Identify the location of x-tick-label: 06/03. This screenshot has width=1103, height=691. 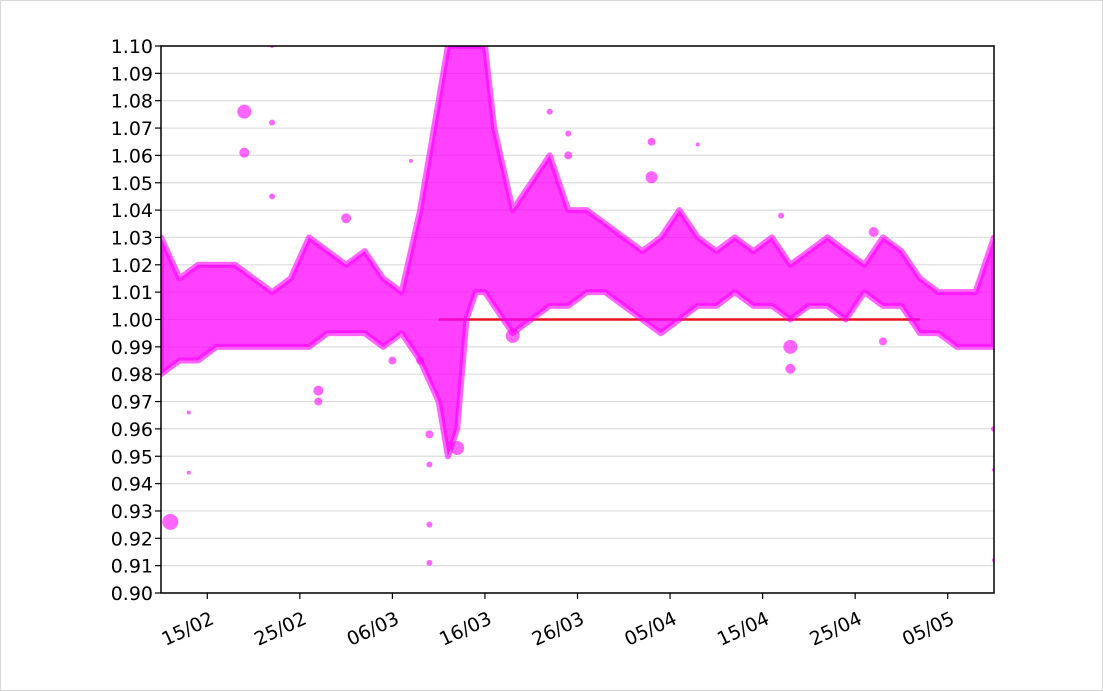
(373, 629).